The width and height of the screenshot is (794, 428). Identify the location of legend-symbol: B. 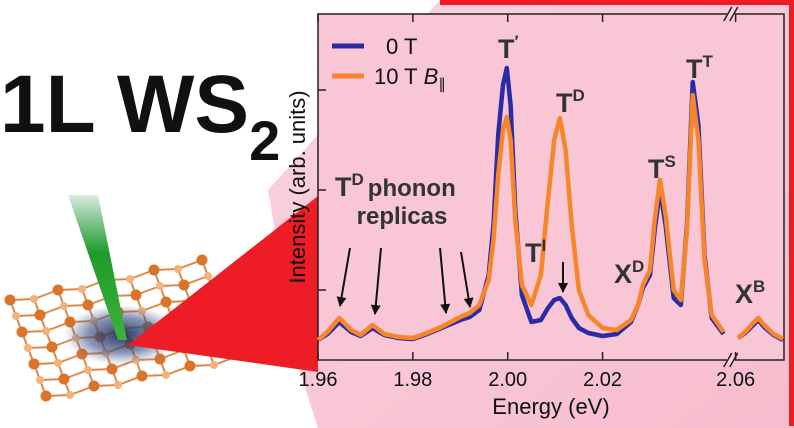
(431, 76).